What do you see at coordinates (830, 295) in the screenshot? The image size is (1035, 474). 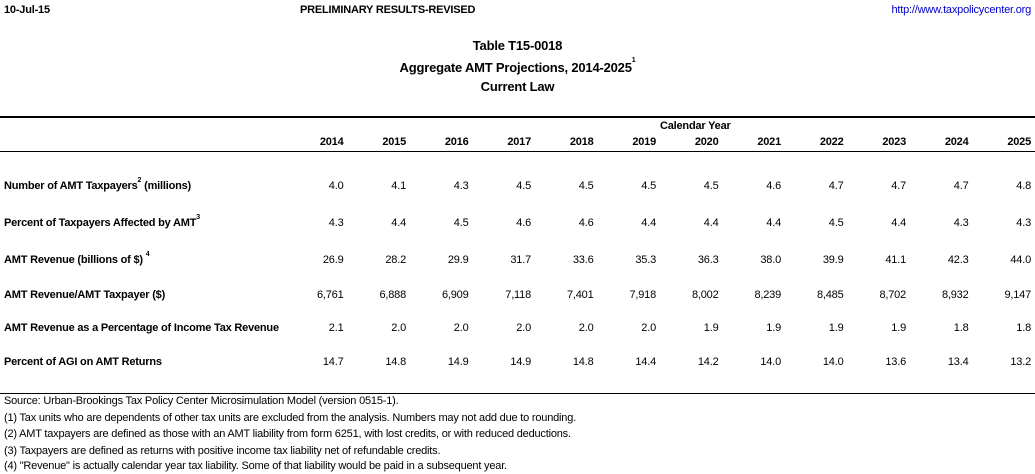 I see `table-cell: 8,485` at bounding box center [830, 295].